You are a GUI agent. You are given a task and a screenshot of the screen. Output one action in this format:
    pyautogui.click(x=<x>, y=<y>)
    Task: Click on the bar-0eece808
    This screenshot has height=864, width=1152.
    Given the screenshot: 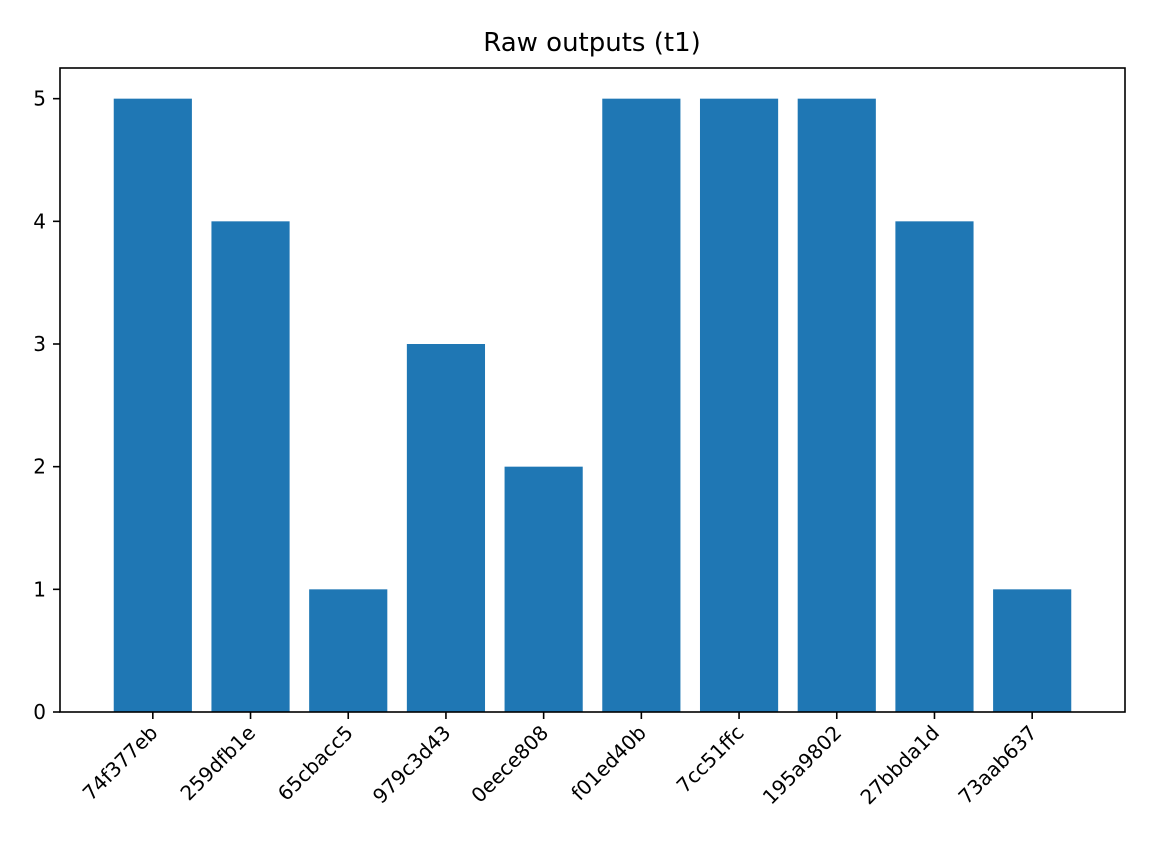 What is the action you would take?
    pyautogui.click(x=543, y=589)
    